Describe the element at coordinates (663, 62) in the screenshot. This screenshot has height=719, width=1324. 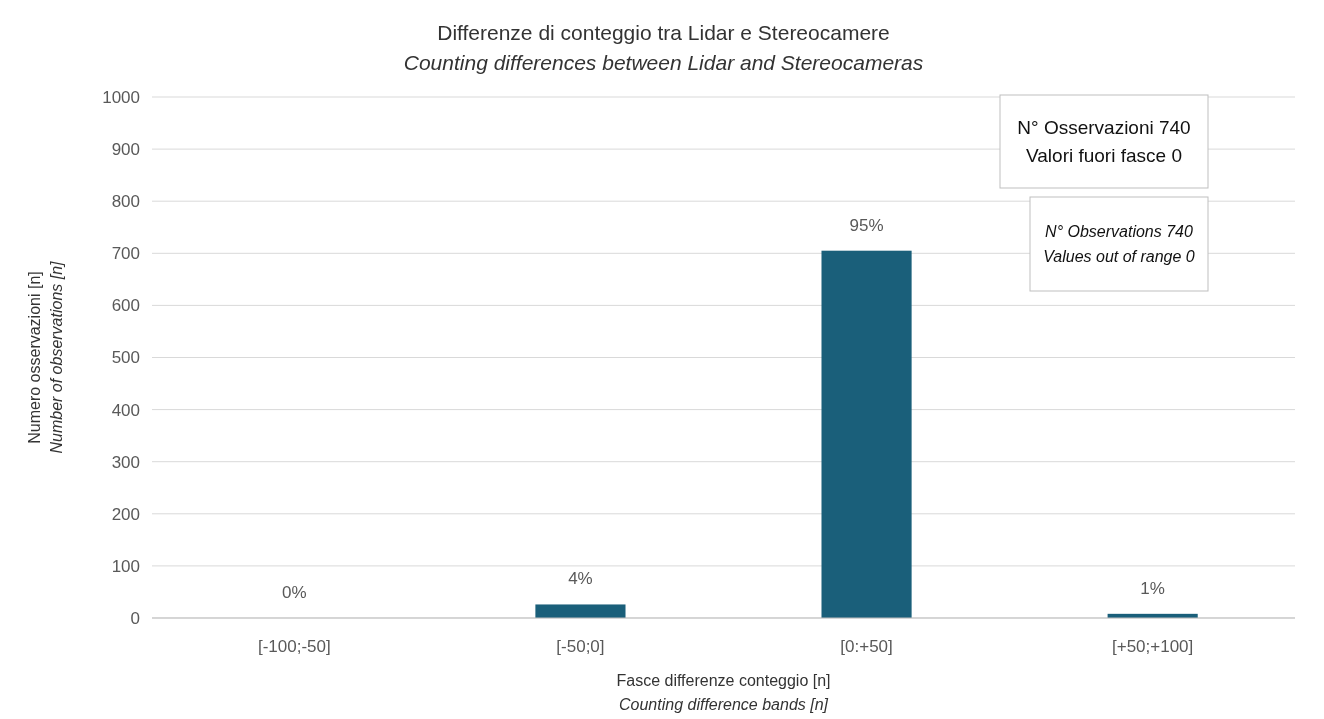
I see `chart-subtitle: Counting differences between Lidar and Stereocameras` at that location.